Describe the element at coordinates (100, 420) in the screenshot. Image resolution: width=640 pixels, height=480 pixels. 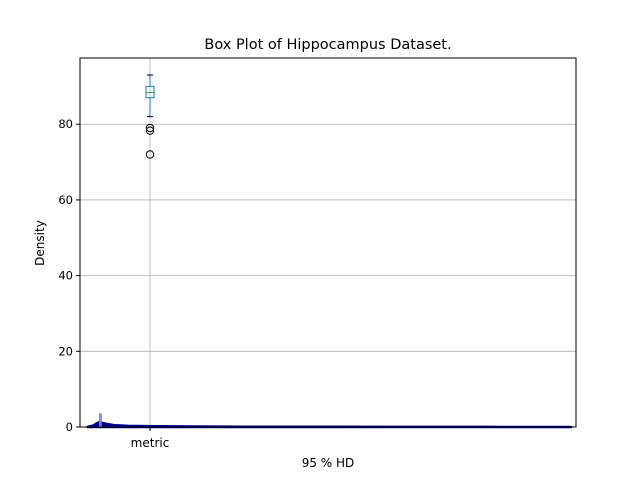
I see `histogram-bar` at that location.